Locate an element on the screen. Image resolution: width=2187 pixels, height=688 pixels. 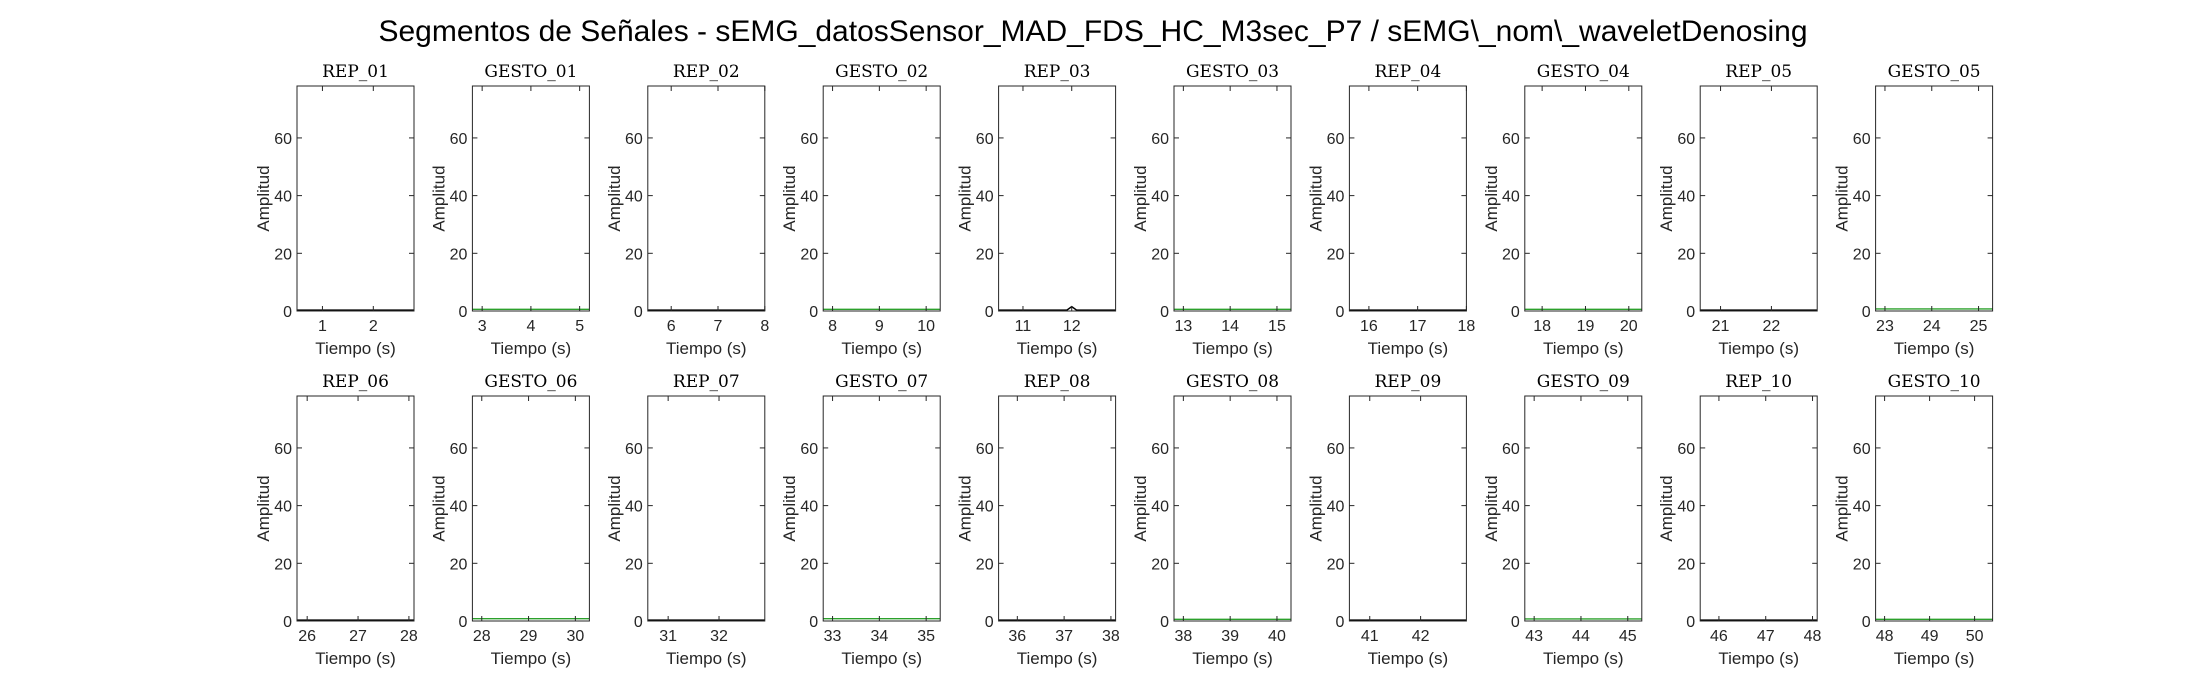
x-tick-label: 29 is located at coordinates (529, 636).